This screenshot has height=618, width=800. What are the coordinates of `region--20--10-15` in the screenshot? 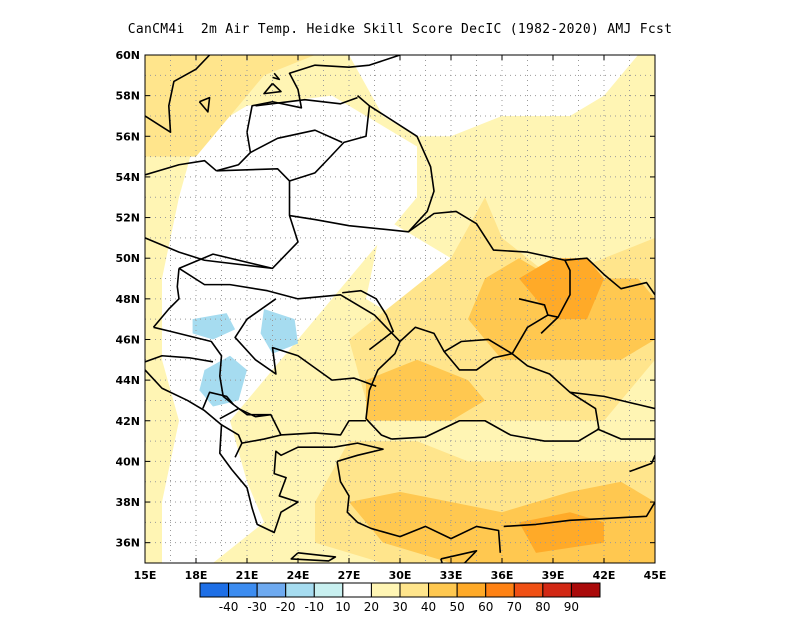 It's located at (214, 326).